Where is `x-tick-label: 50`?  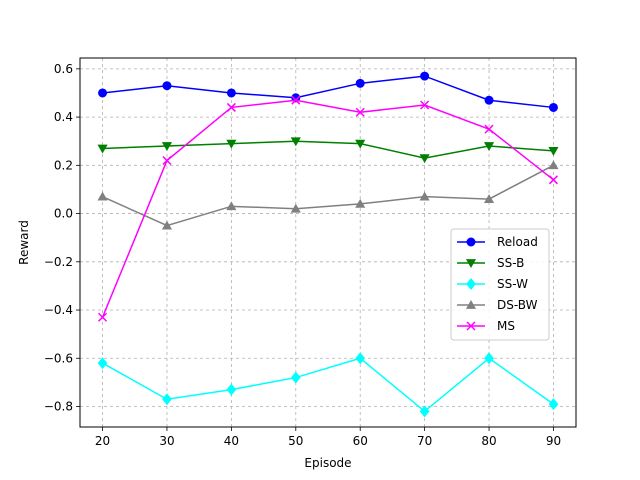 x-tick-label: 50 is located at coordinates (295, 441).